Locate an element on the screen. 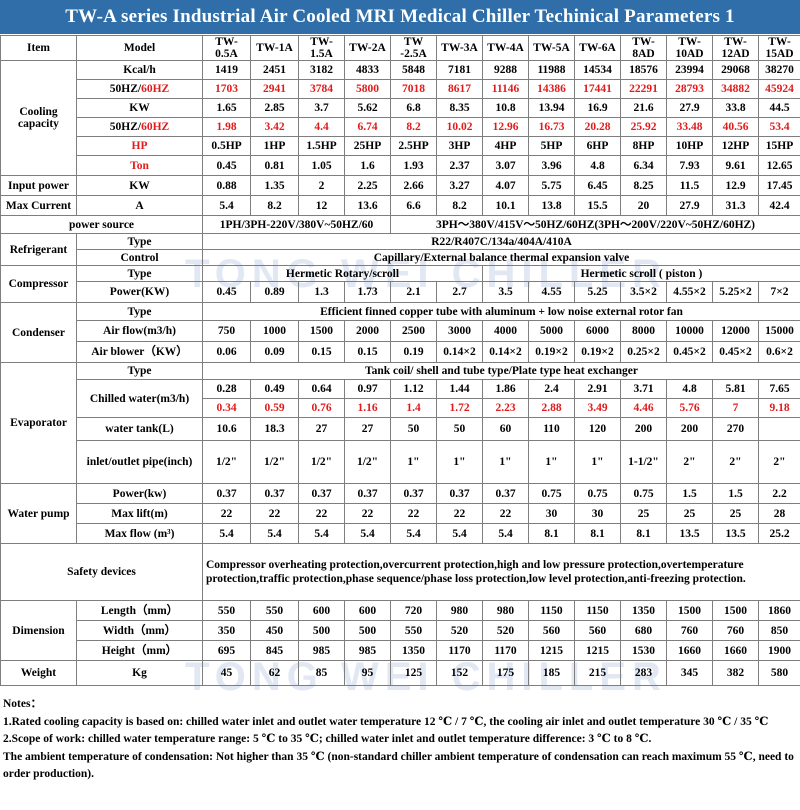 This screenshot has width=800, height=810. value-cell: 2.25 is located at coordinates (367, 186).